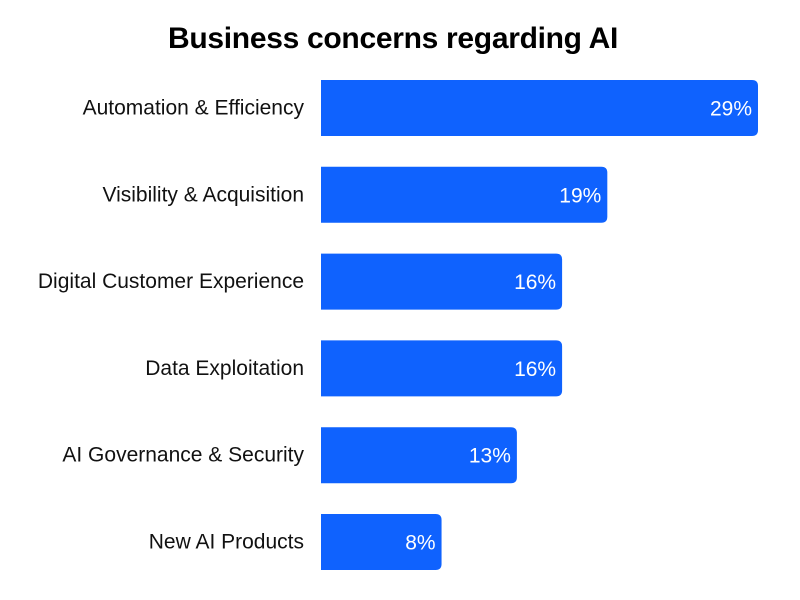 The image size is (800, 600). I want to click on category-label: Digital Customer Experience, so click(171, 281).